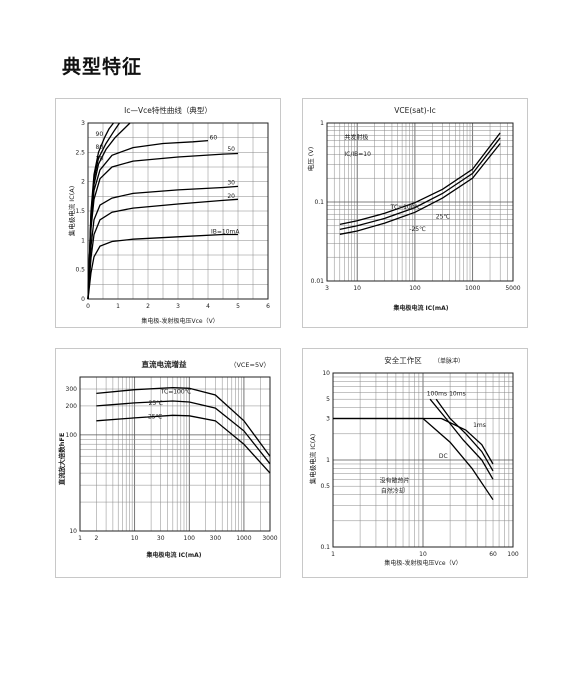  Describe the element at coordinates (231, 183) in the screenshot. I see `series-label: 30` at that location.